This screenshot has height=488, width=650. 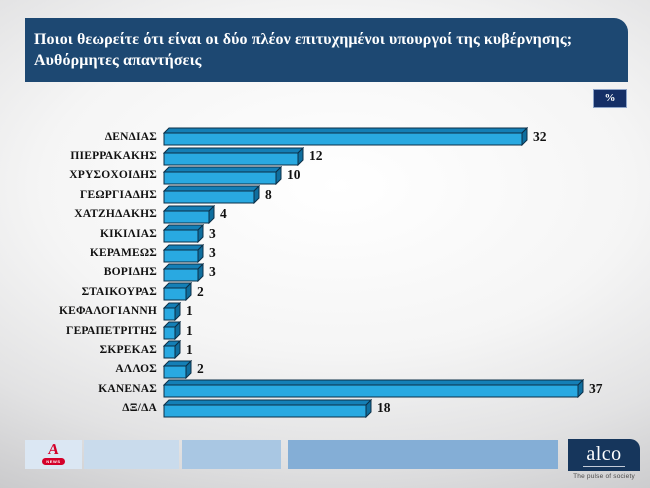 I want to click on bar-row: ΚΑΝΕΝΑΣ 37, so click(x=335, y=389).